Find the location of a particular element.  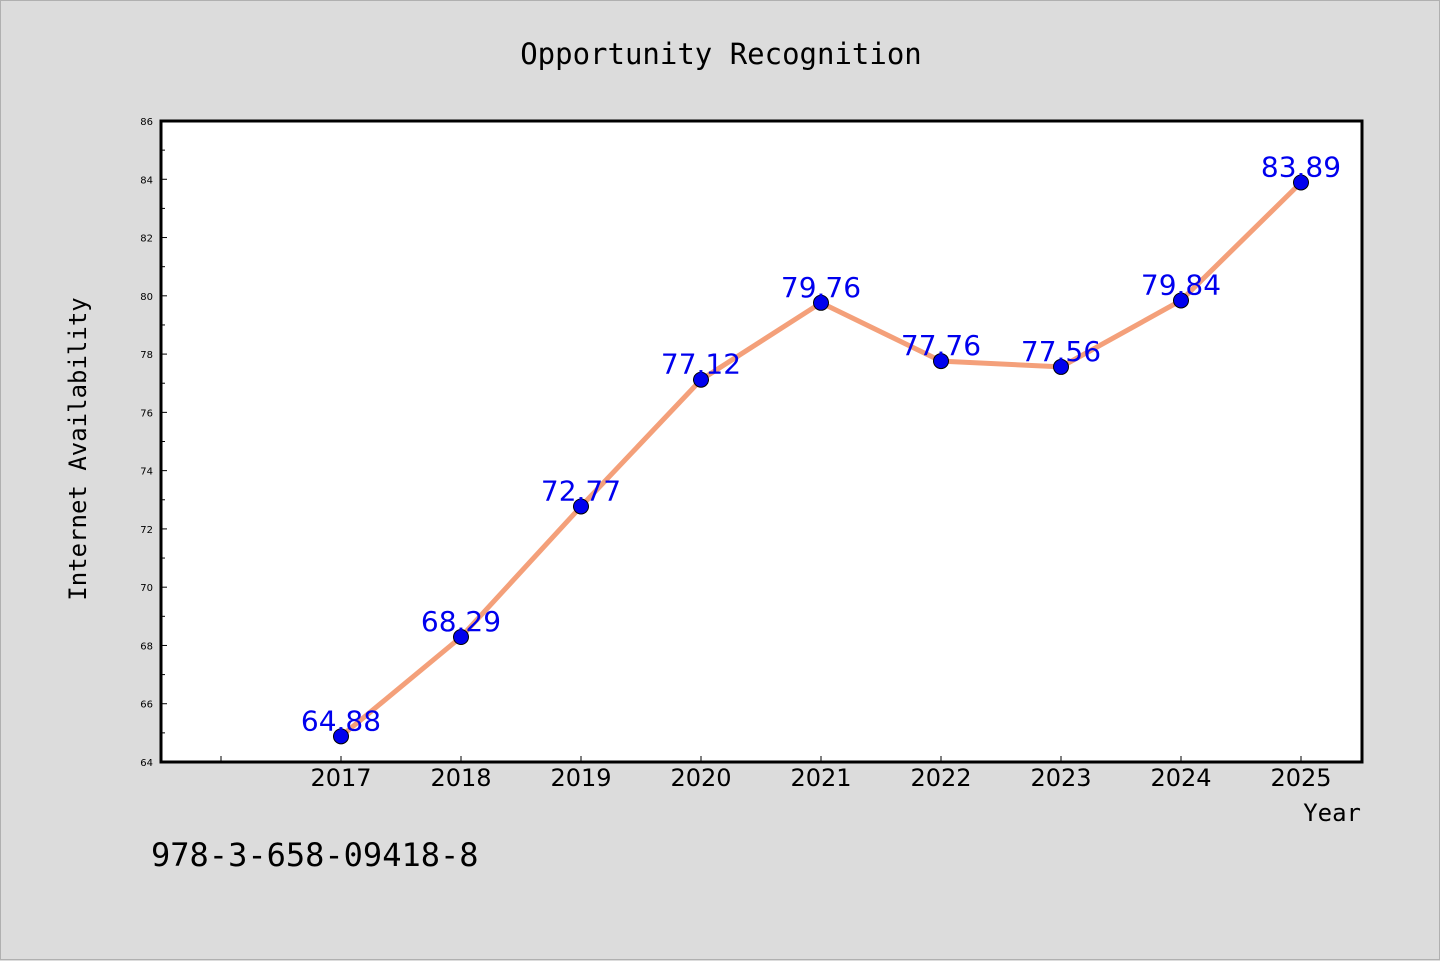

data-label: 77.76 is located at coordinates (941, 345).